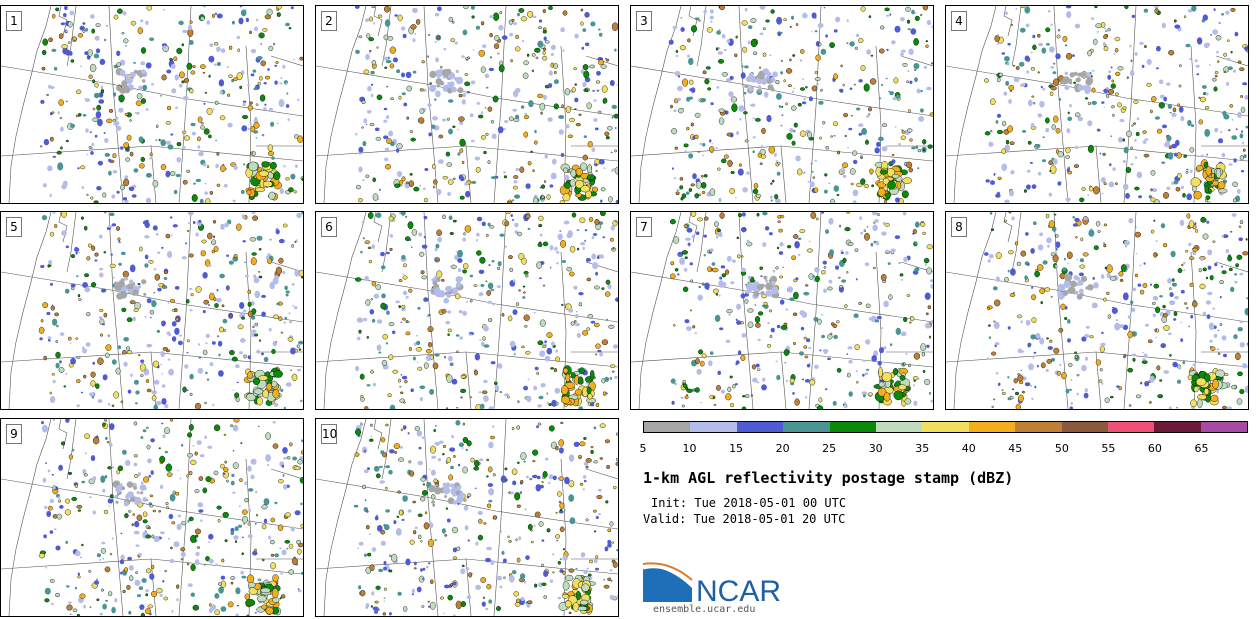 This screenshot has height=619, width=1260. What do you see at coordinates (1008, 21) in the screenshot?
I see `map-boundary` at bounding box center [1008, 21].